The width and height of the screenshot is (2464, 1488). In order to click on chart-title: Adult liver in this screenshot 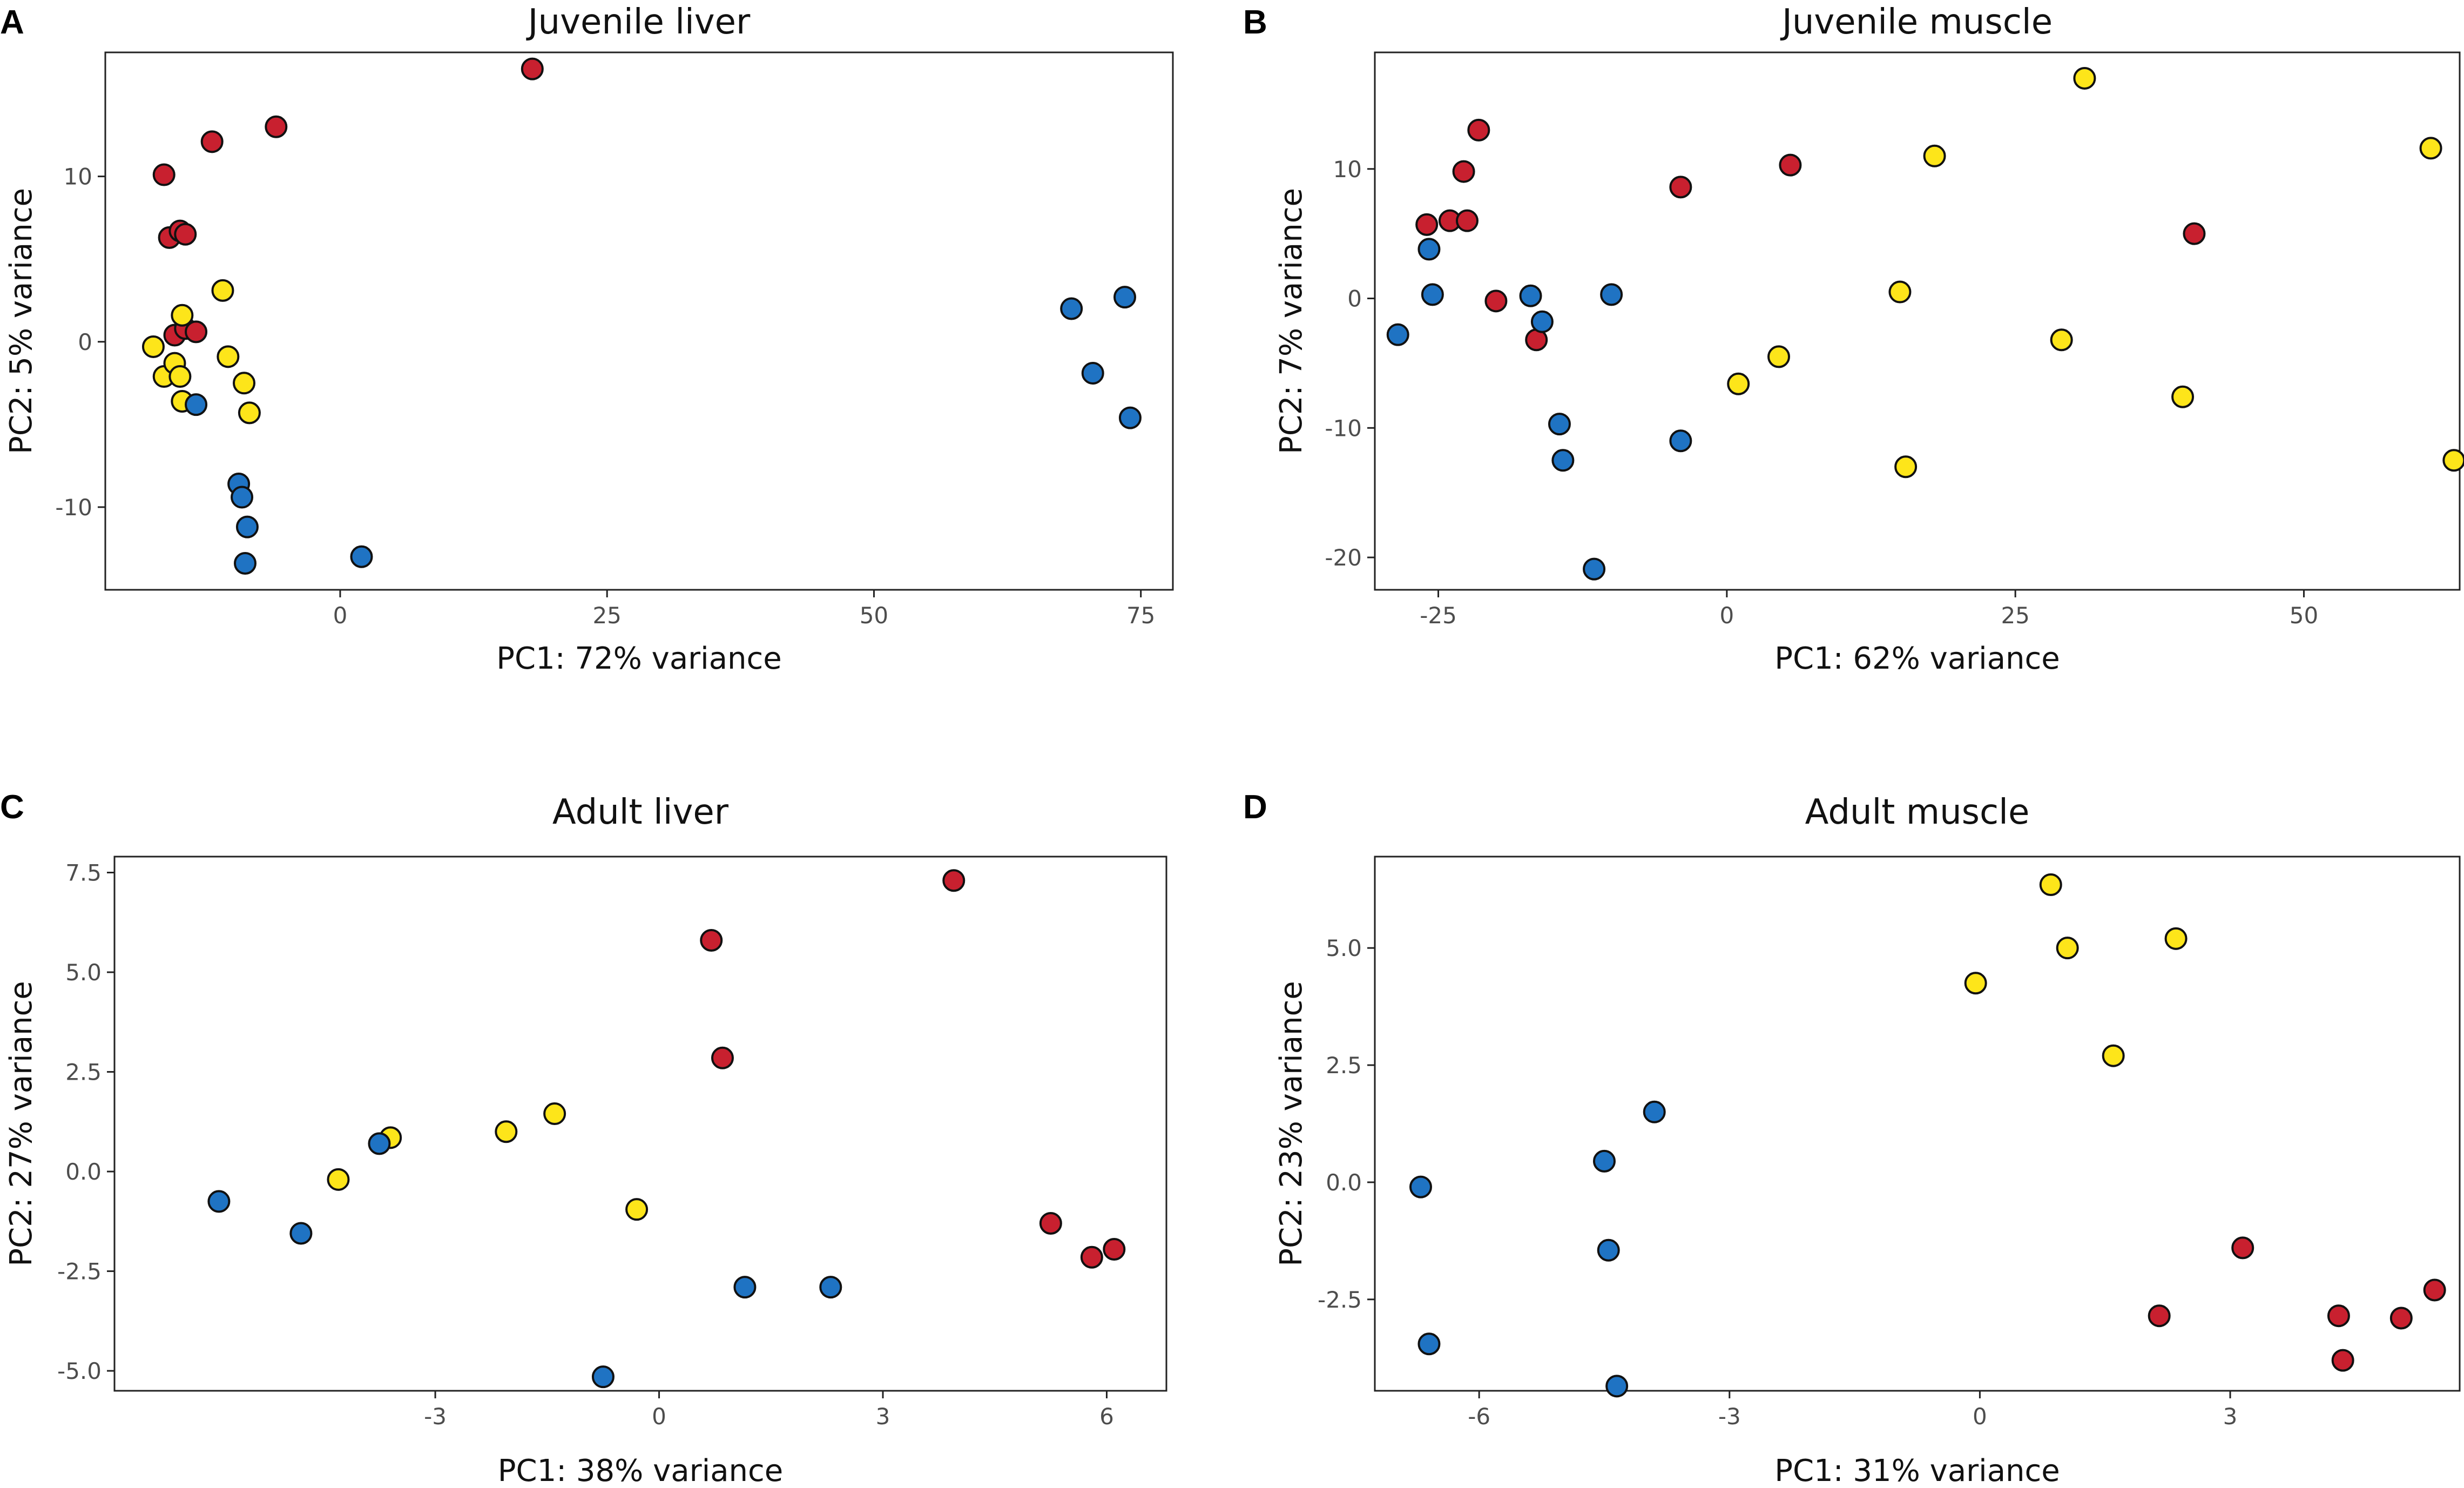, I will do `click(640, 812)`.